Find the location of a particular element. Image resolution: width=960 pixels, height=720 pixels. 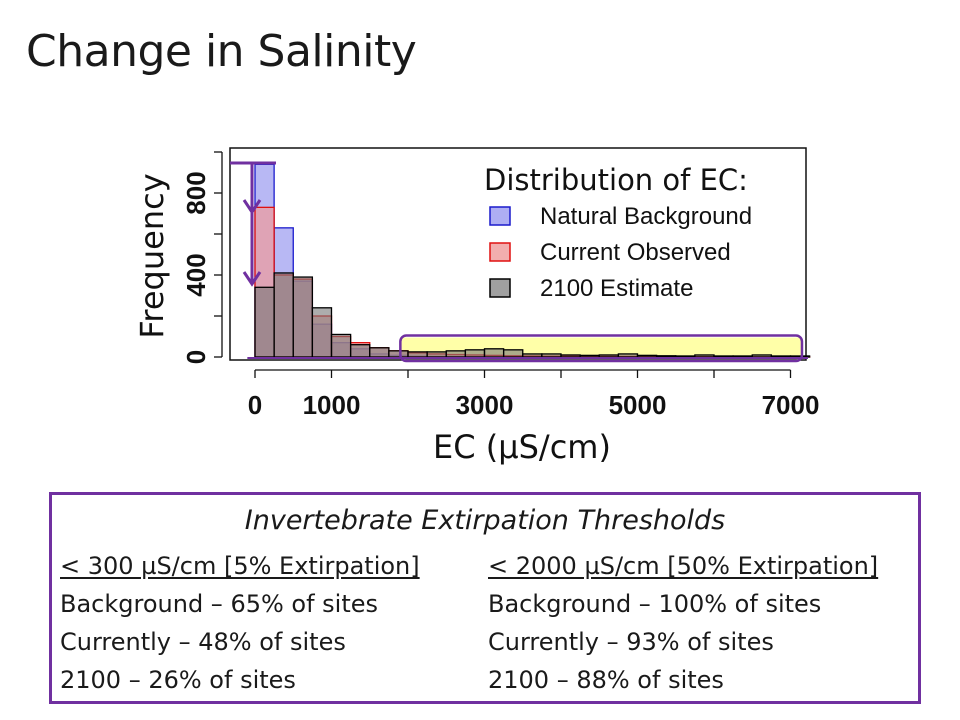

legend-label-estimate: 2100 Estimate is located at coordinates (616, 288).